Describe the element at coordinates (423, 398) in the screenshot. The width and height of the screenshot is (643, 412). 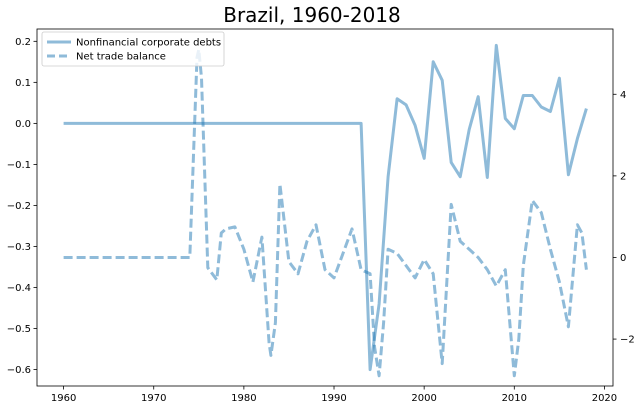
I see `x-tick-label: 2000` at that location.